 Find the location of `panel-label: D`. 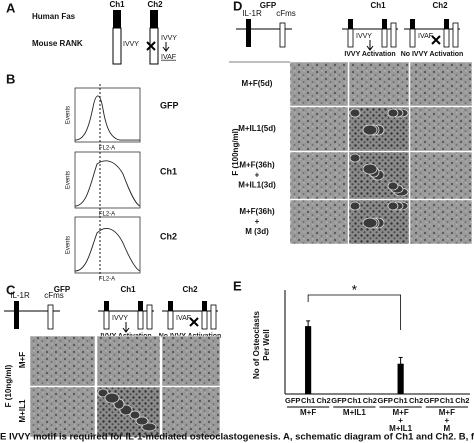

panel-label: D is located at coordinates (237, 6).